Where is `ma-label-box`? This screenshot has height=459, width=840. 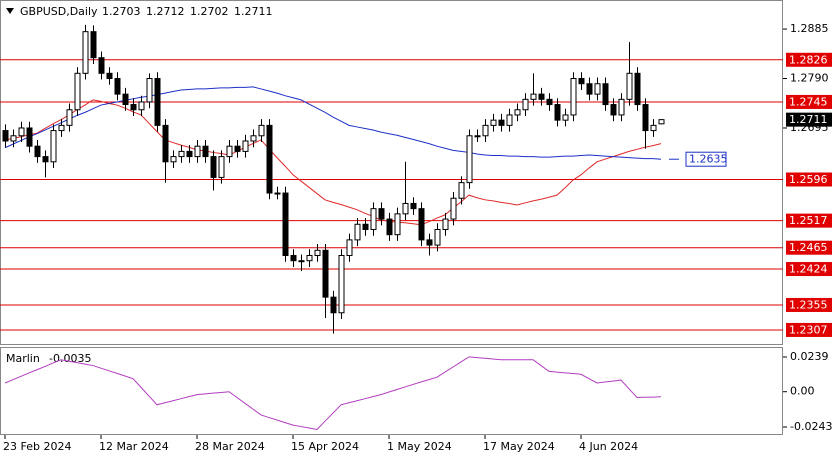
ma-label-box is located at coordinates (706, 159).